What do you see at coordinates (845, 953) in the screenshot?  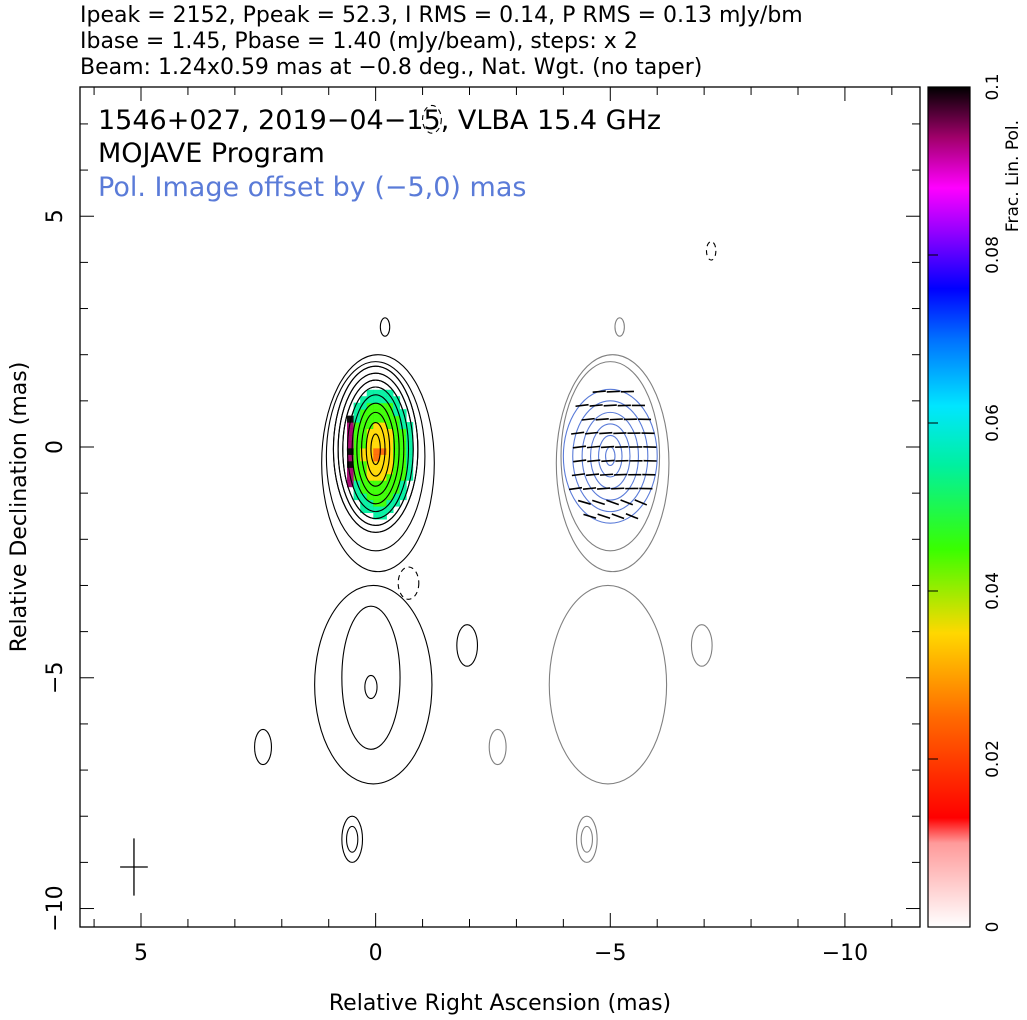 I see `x-tick-label: −10` at bounding box center [845, 953].